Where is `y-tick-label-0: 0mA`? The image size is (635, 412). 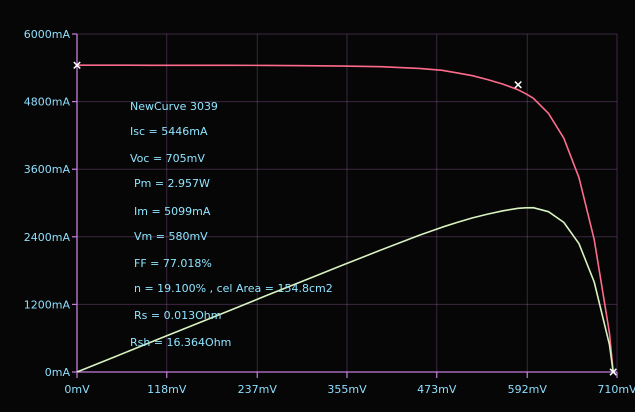
y-tick-label-0: 0mA is located at coordinates (58, 372).